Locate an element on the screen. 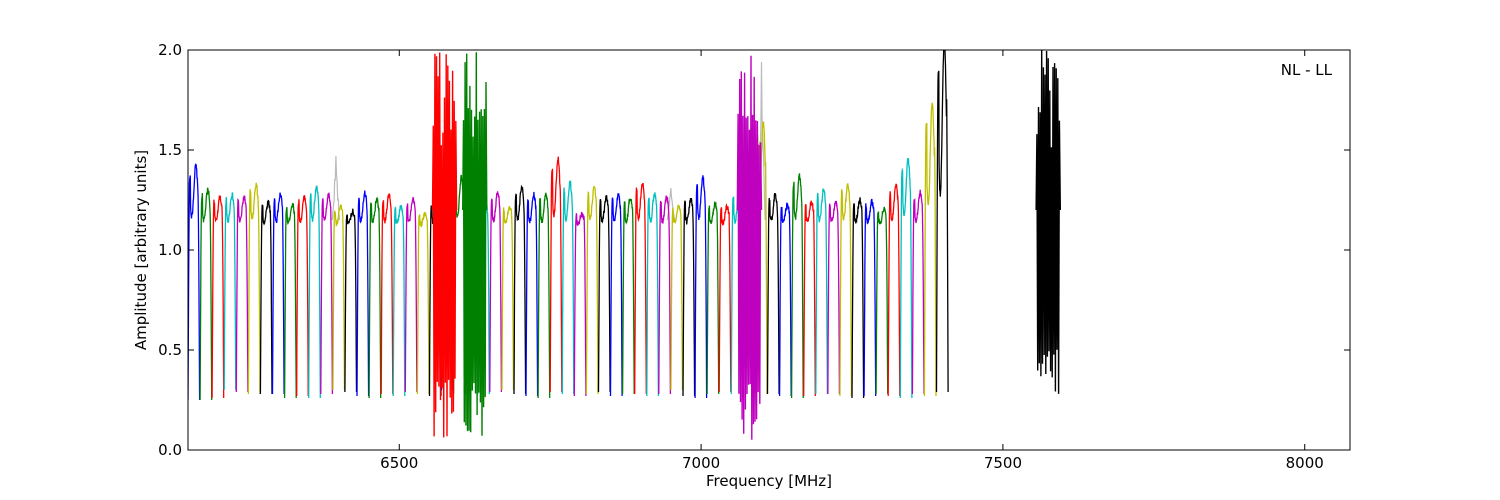 The height and width of the screenshot is (500, 1500). y-tick-label-2: 1.0 is located at coordinates (170, 250).